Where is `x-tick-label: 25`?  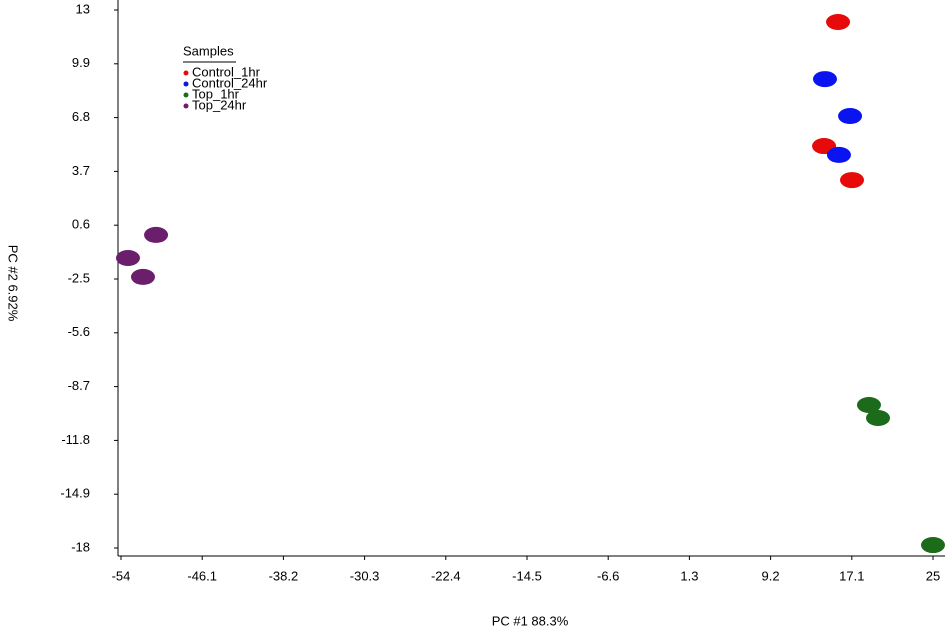
x-tick-label: 25 is located at coordinates (933, 575).